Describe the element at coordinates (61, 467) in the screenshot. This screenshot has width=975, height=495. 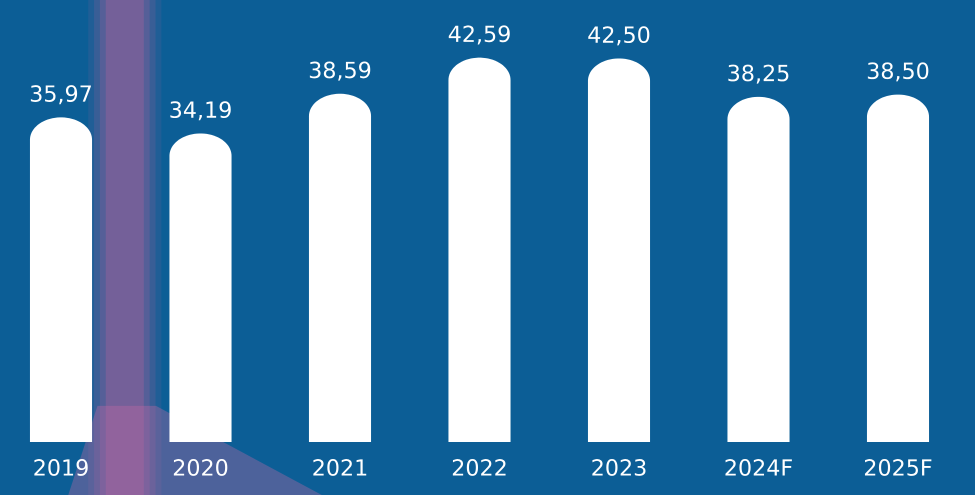
I see `x-tick-label: 2019` at that location.